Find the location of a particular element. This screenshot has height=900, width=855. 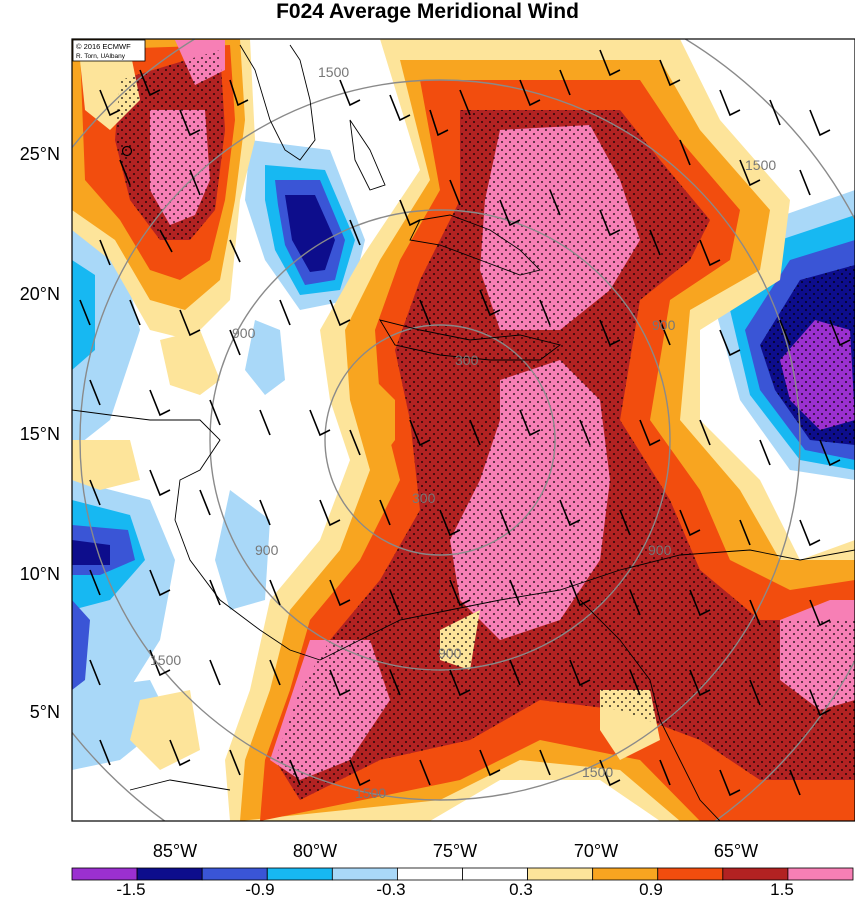

colorbar-tick: -0.3 is located at coordinates (390, 889).